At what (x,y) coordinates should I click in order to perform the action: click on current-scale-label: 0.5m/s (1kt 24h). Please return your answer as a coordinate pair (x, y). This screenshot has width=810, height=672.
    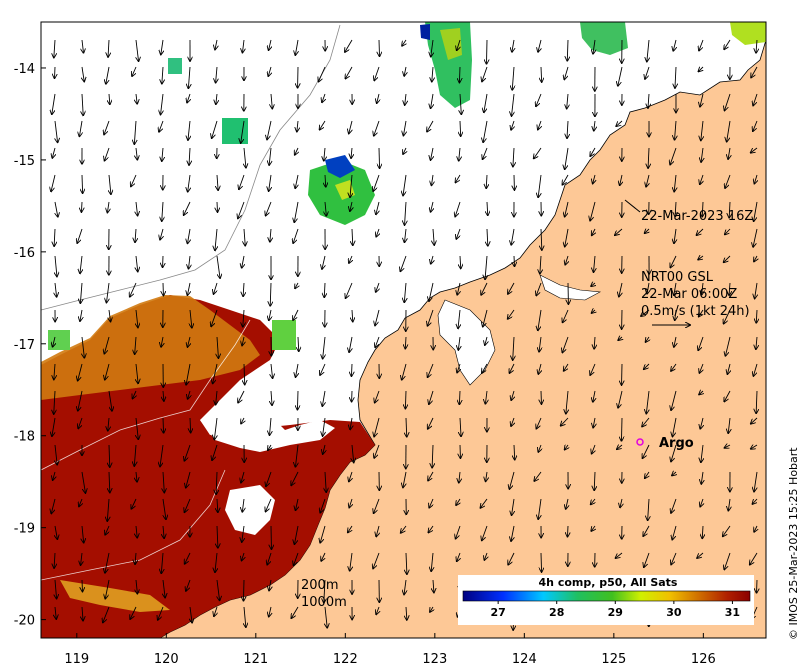
    Looking at the image, I should click on (695, 311).